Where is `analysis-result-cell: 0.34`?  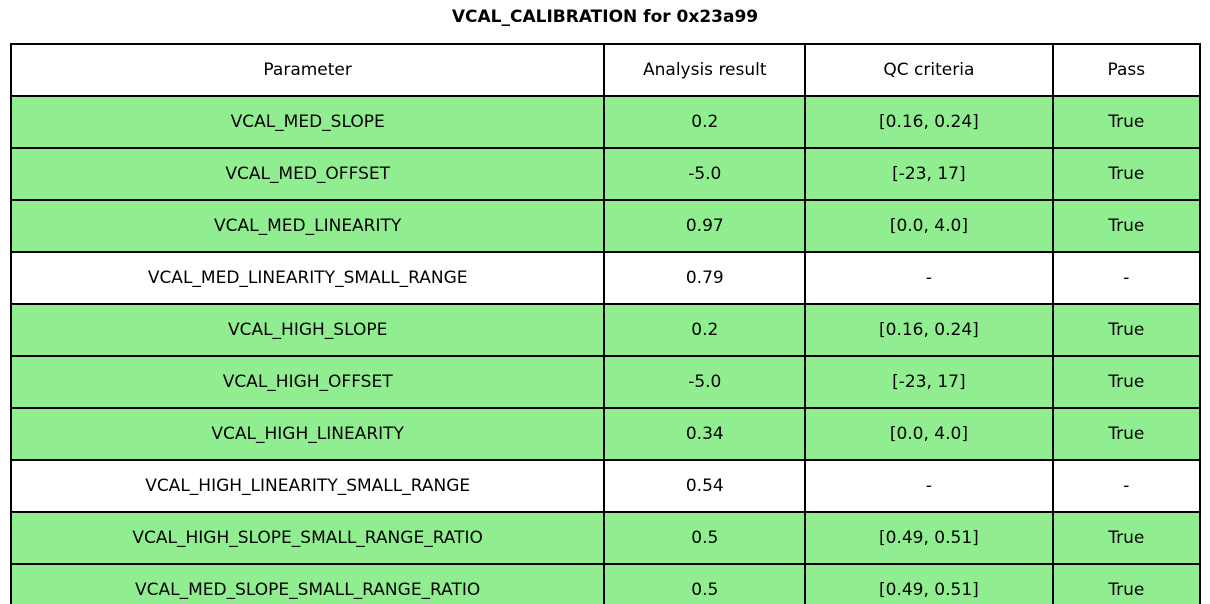 analysis-result-cell: 0.34 is located at coordinates (705, 434).